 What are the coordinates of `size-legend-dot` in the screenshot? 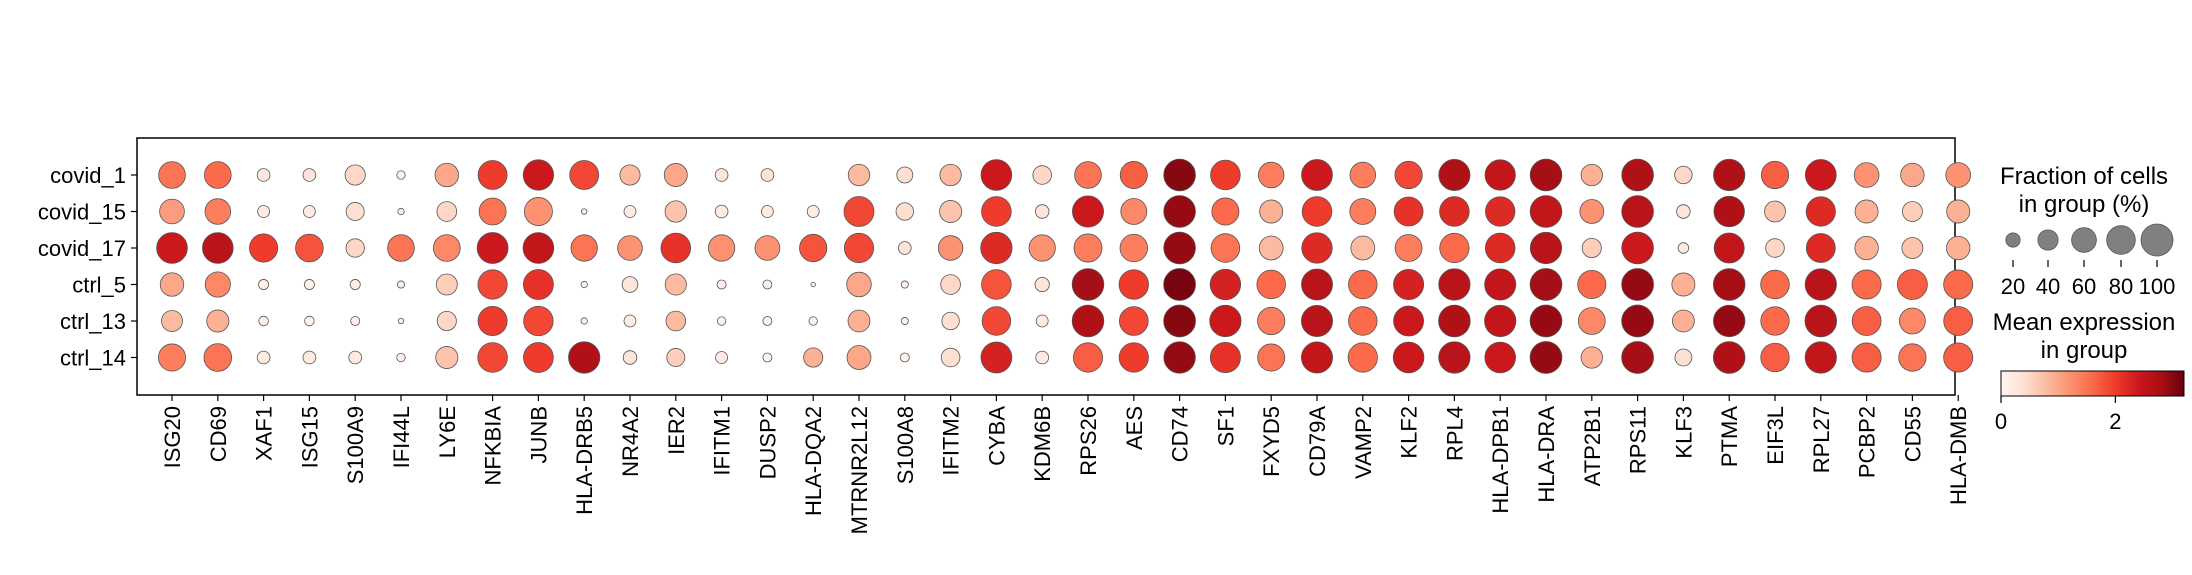 It's located at (2084, 240).